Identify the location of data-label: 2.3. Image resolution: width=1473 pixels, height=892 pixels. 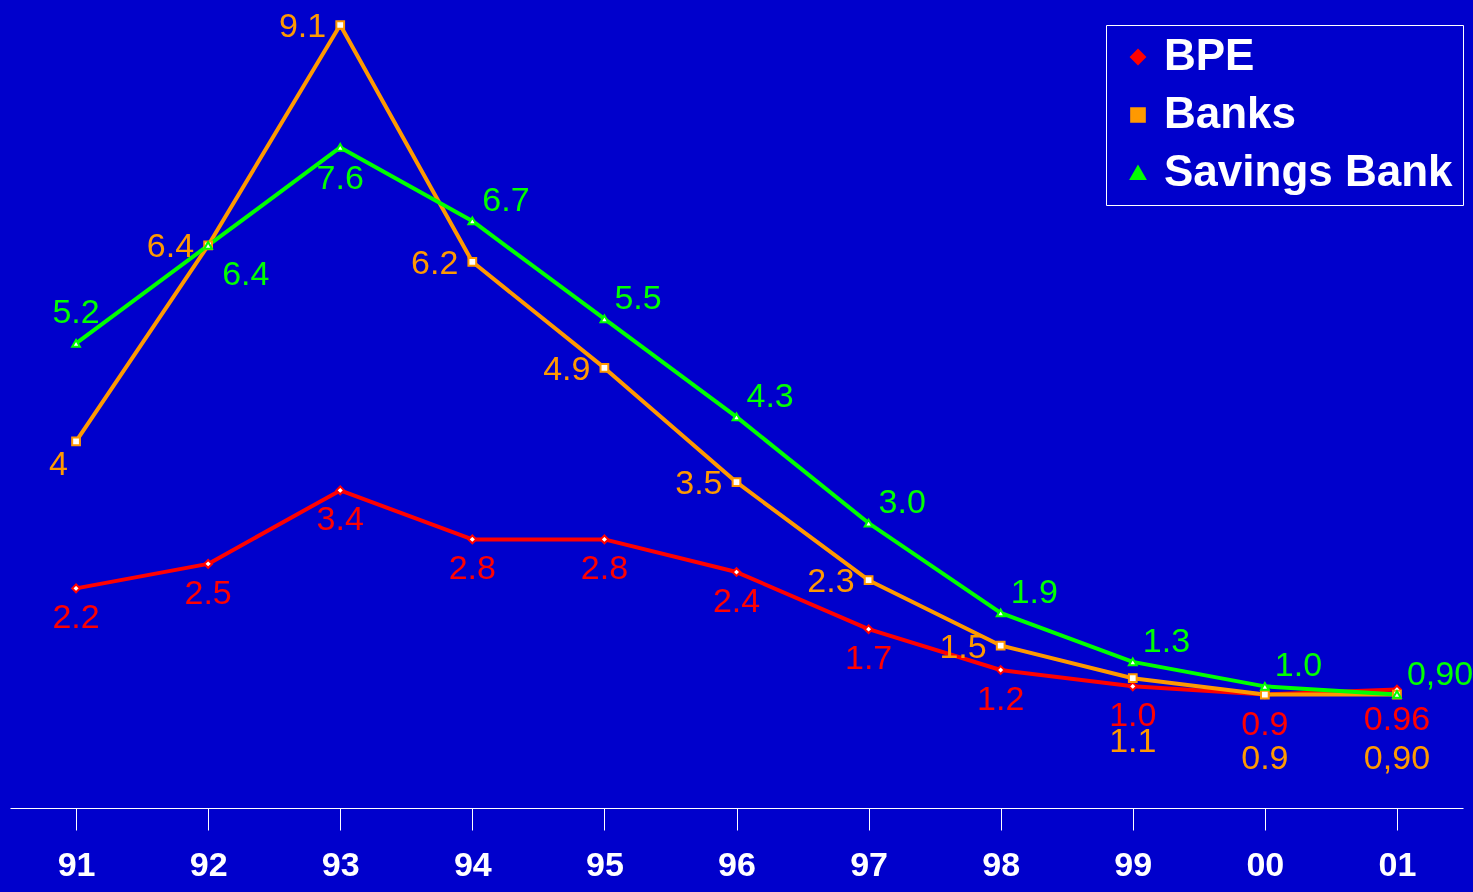
(831, 580).